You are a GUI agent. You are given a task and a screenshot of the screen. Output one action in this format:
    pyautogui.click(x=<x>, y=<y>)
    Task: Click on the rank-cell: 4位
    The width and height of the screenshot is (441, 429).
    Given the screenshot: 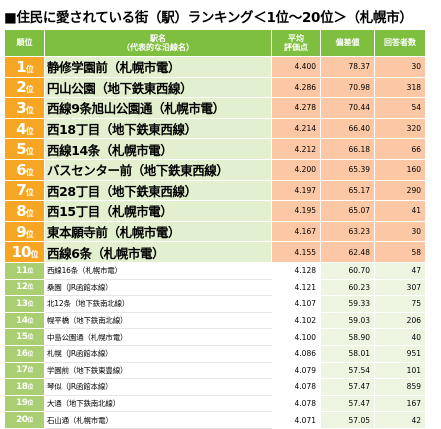 What is the action you would take?
    pyautogui.click(x=24, y=128)
    